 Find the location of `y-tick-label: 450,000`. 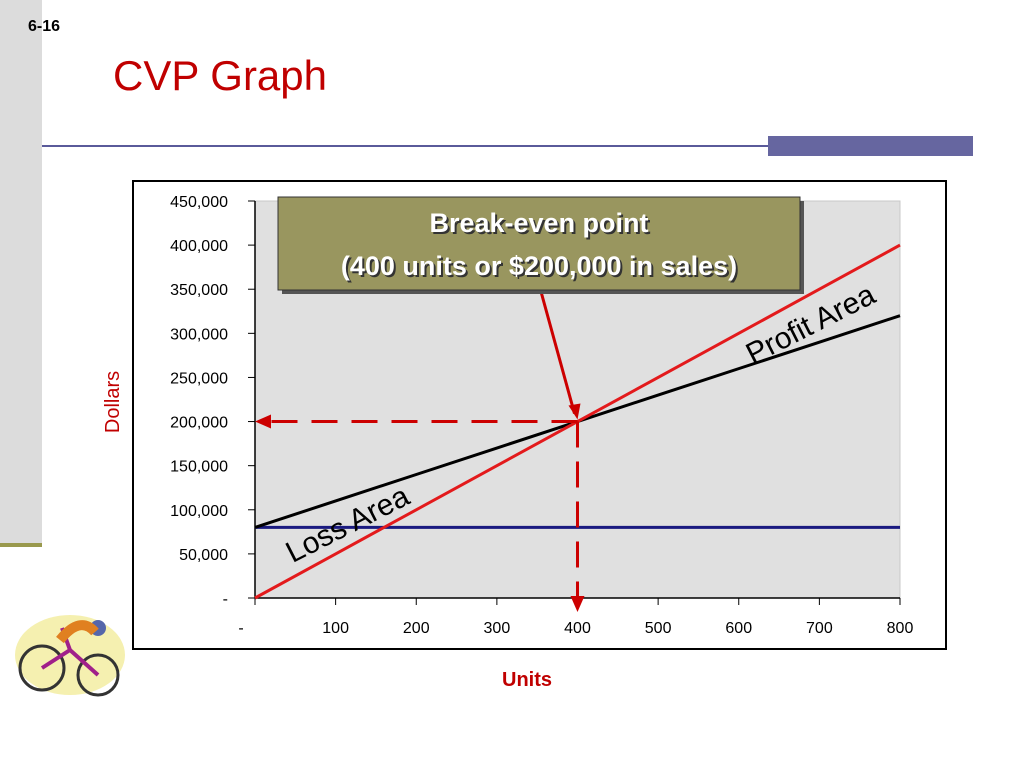

y-tick-label: 450,000 is located at coordinates (199, 202).